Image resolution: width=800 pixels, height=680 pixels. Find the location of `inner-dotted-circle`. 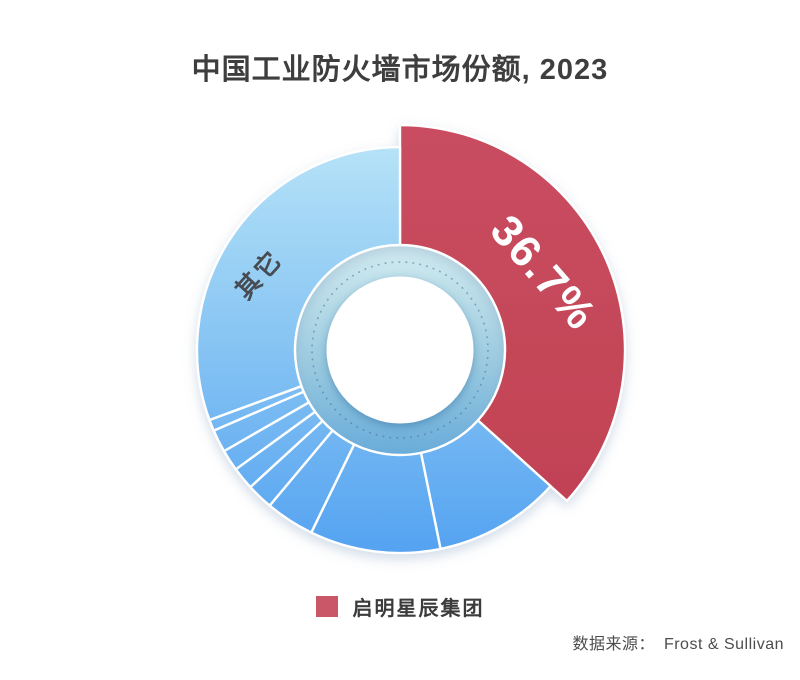

inner-dotted-circle is located at coordinates (400, 350).